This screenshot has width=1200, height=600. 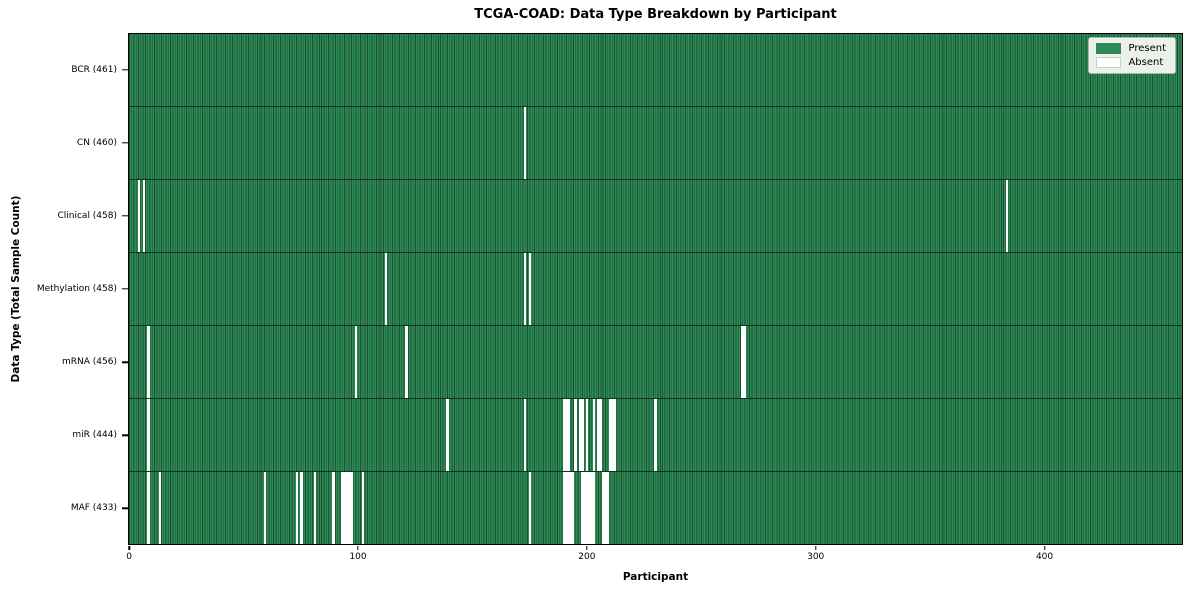 I want to click on legend-item-absent: Absent, so click(x=1131, y=62).